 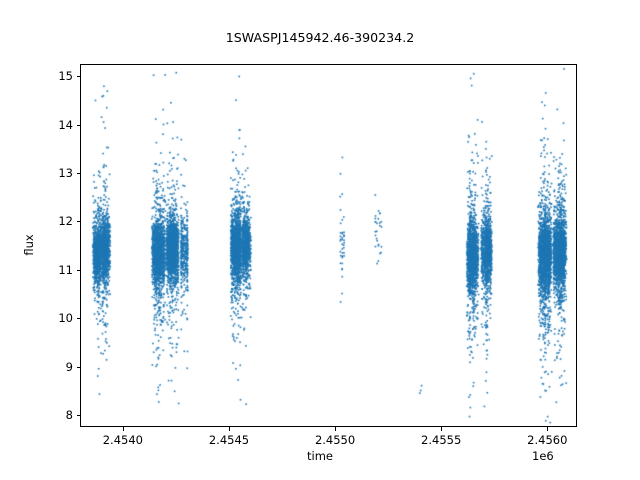 I want to click on x-tick-label: 2.4550, so click(x=335, y=440).